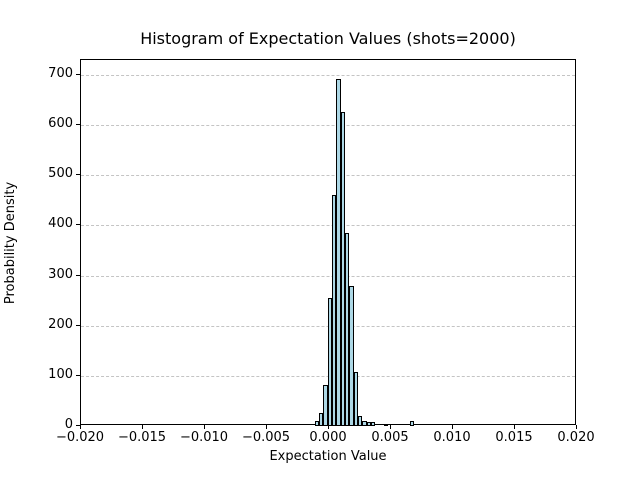  I want to click on x-tick-label: −0.020, so click(80, 437).